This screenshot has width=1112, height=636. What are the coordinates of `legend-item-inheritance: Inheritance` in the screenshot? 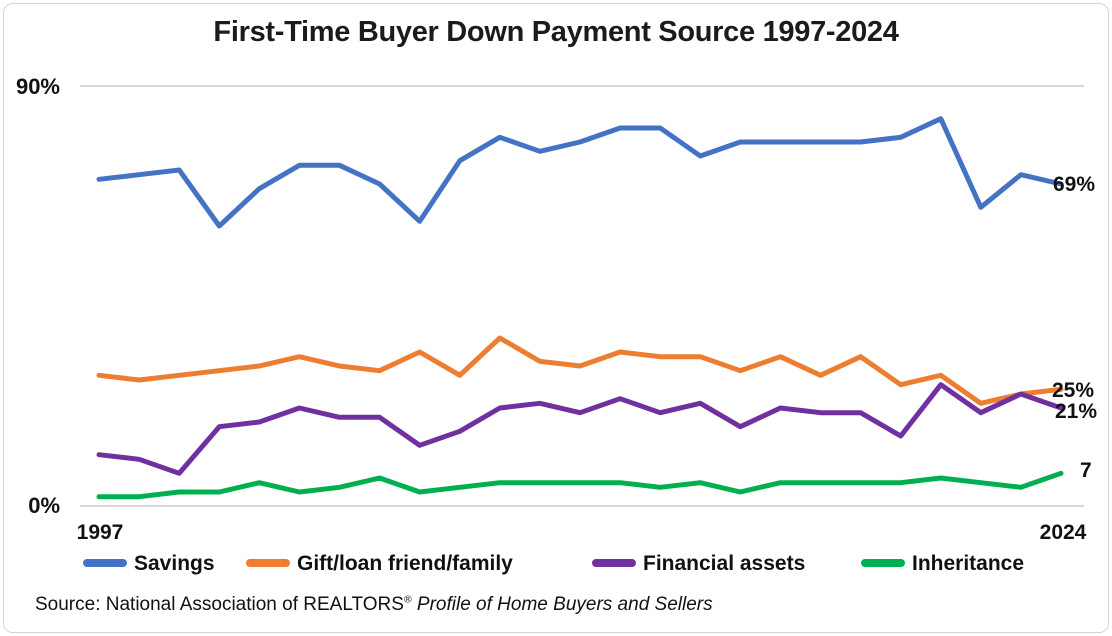 It's located at (942, 563).